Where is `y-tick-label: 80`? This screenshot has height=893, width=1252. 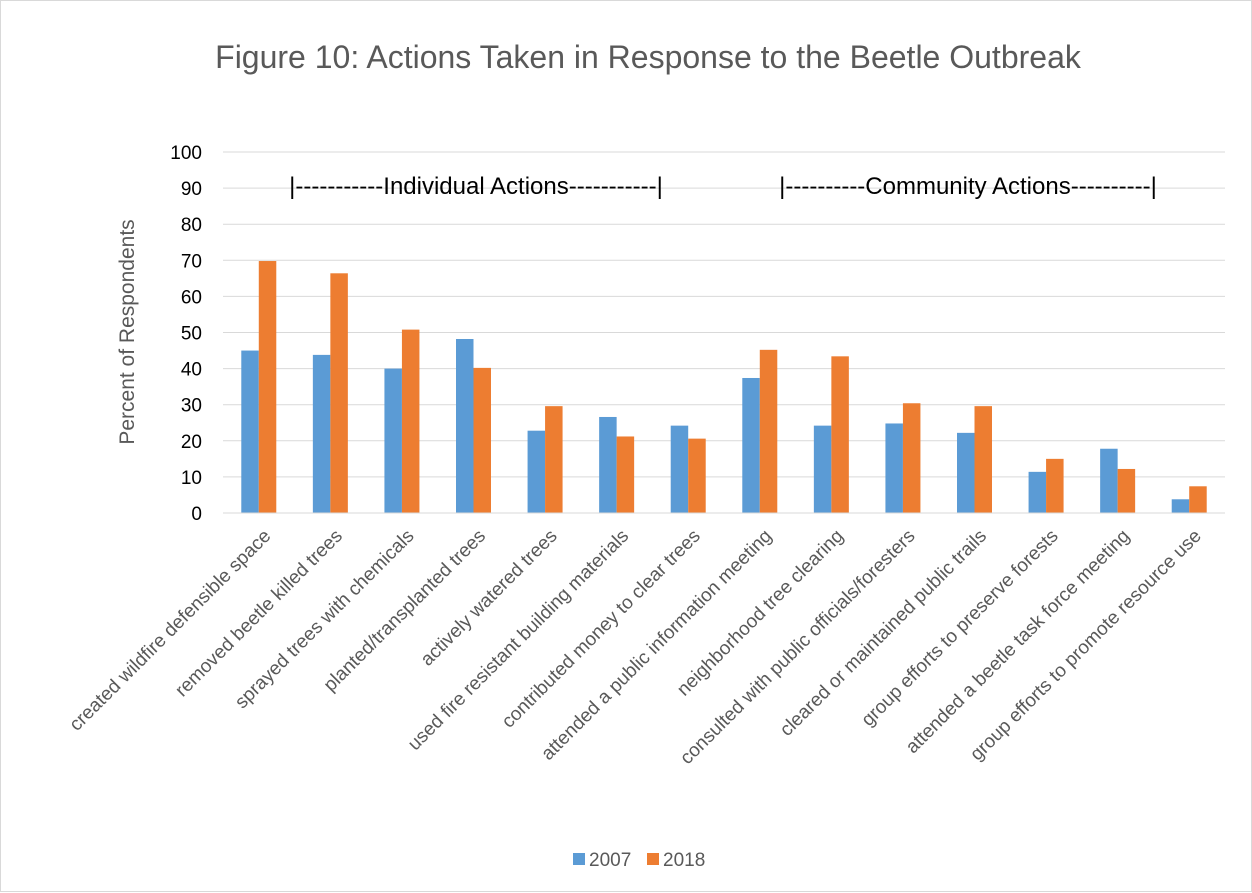 y-tick-label: 80 is located at coordinates (191, 225).